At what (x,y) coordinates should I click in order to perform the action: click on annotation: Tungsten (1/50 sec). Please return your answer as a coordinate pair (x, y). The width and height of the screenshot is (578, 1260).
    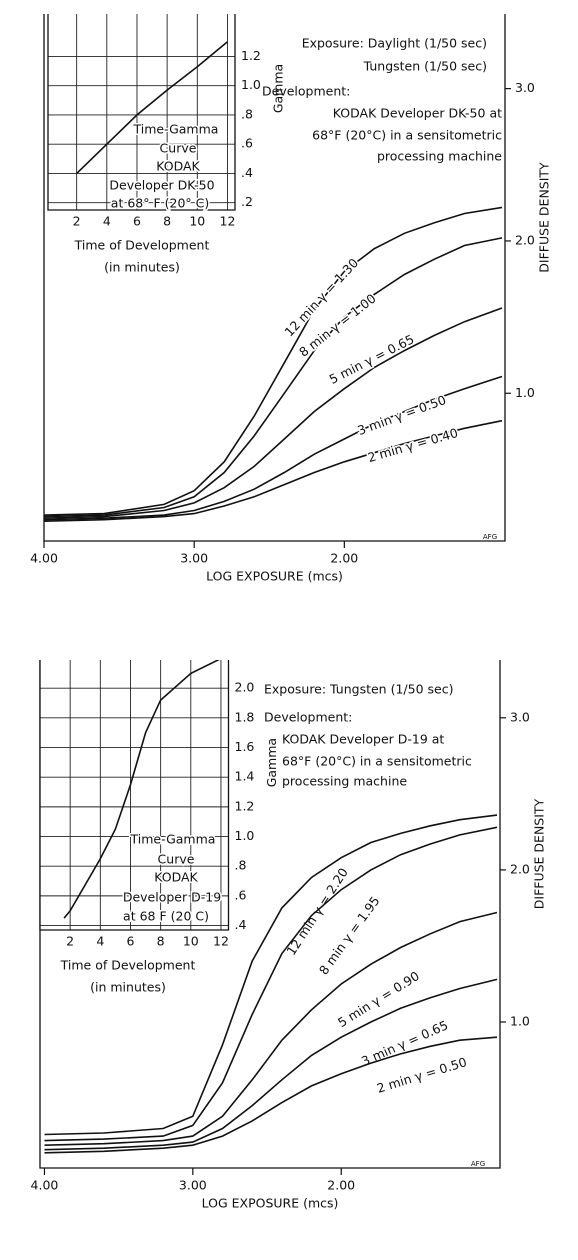
    Looking at the image, I should click on (425, 66).